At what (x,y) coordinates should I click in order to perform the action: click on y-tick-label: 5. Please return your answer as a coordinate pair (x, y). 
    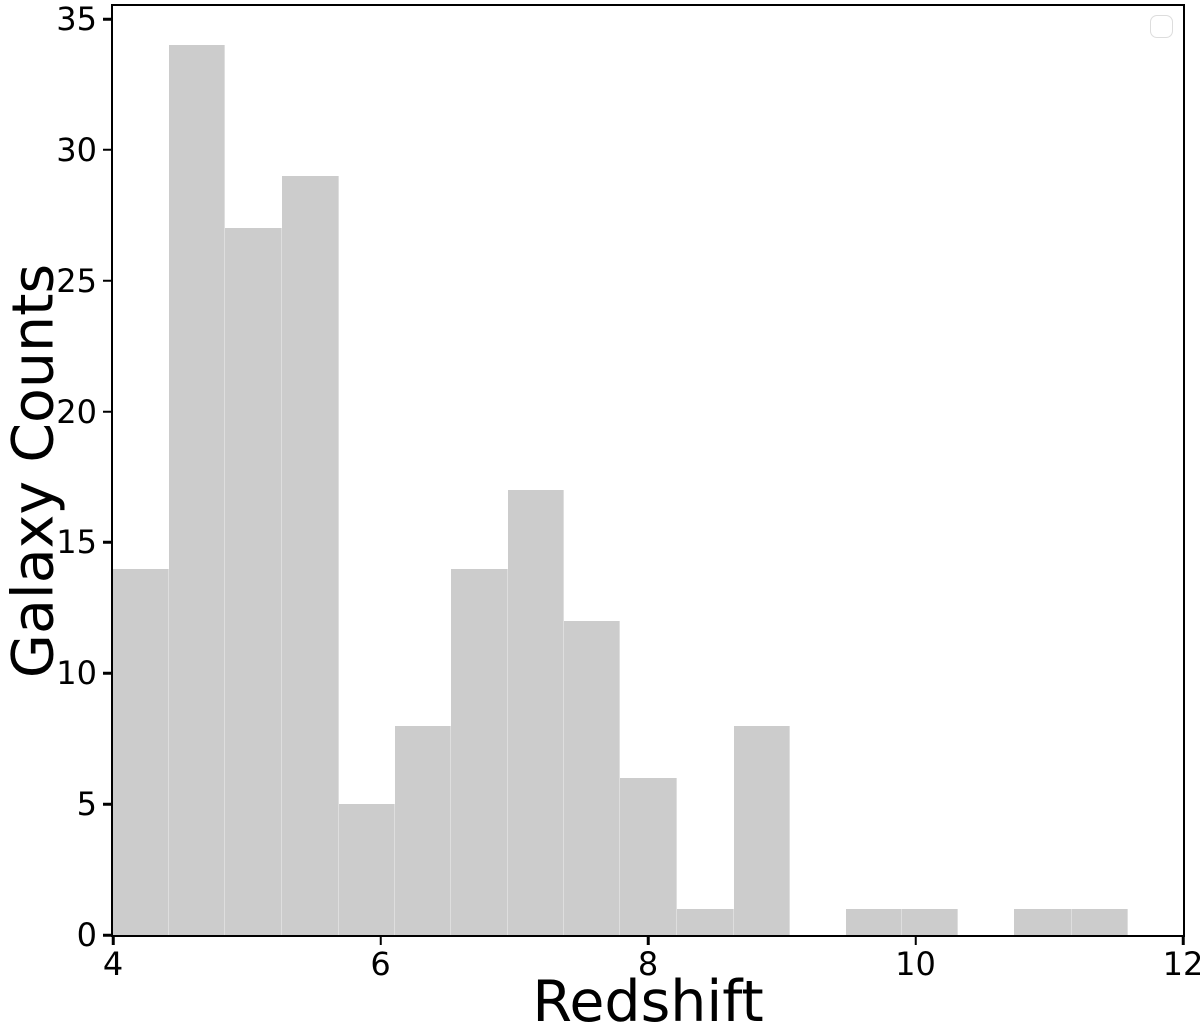
    Looking at the image, I should click on (86, 804).